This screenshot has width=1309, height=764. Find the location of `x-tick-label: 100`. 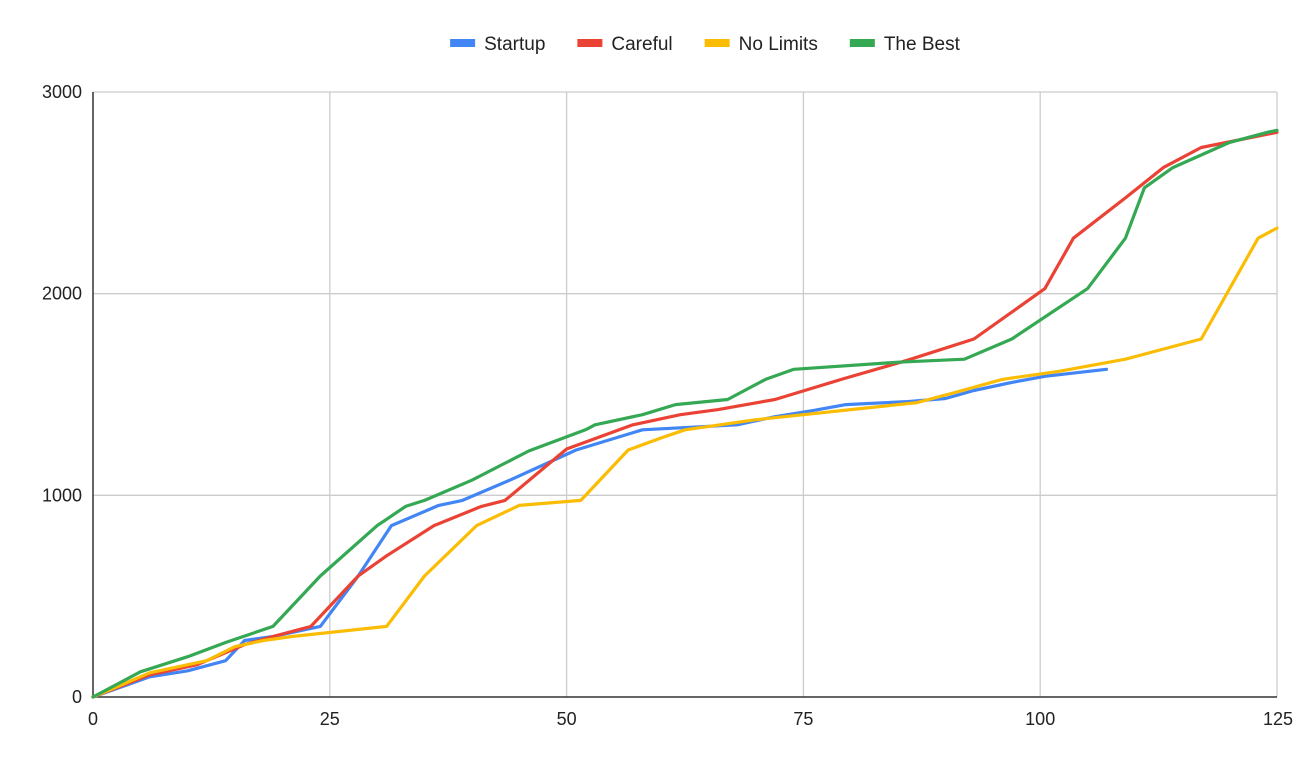

x-tick-label: 100 is located at coordinates (1040, 719).